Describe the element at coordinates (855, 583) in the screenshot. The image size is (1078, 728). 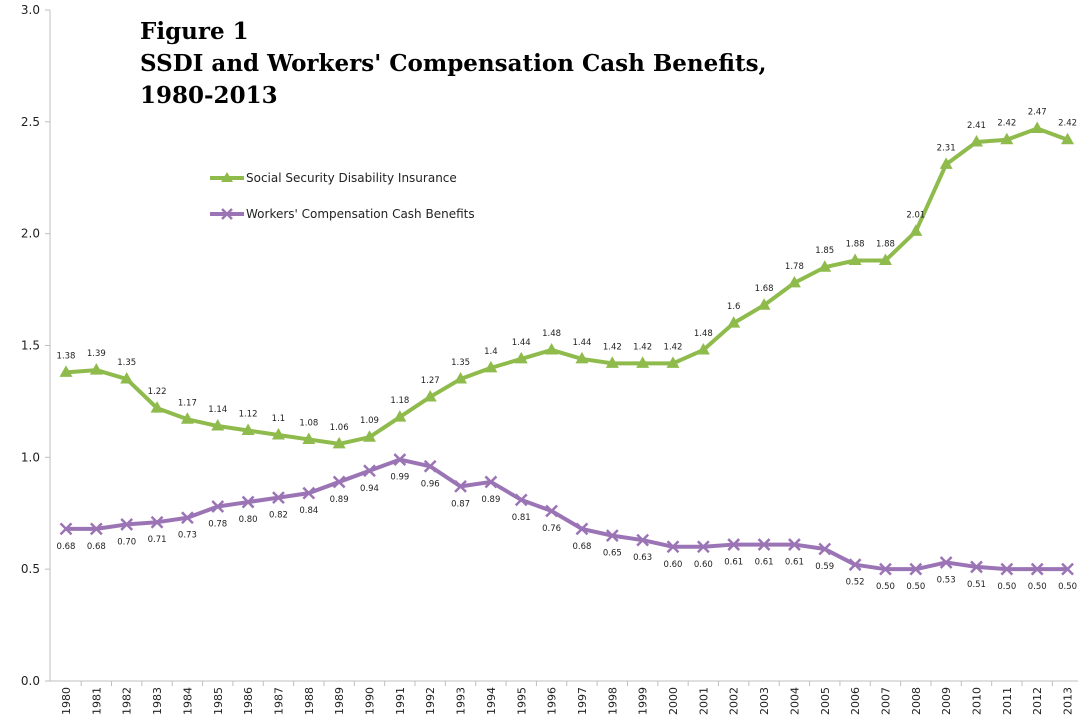
I see `data-label-wc: 0.52` at that location.